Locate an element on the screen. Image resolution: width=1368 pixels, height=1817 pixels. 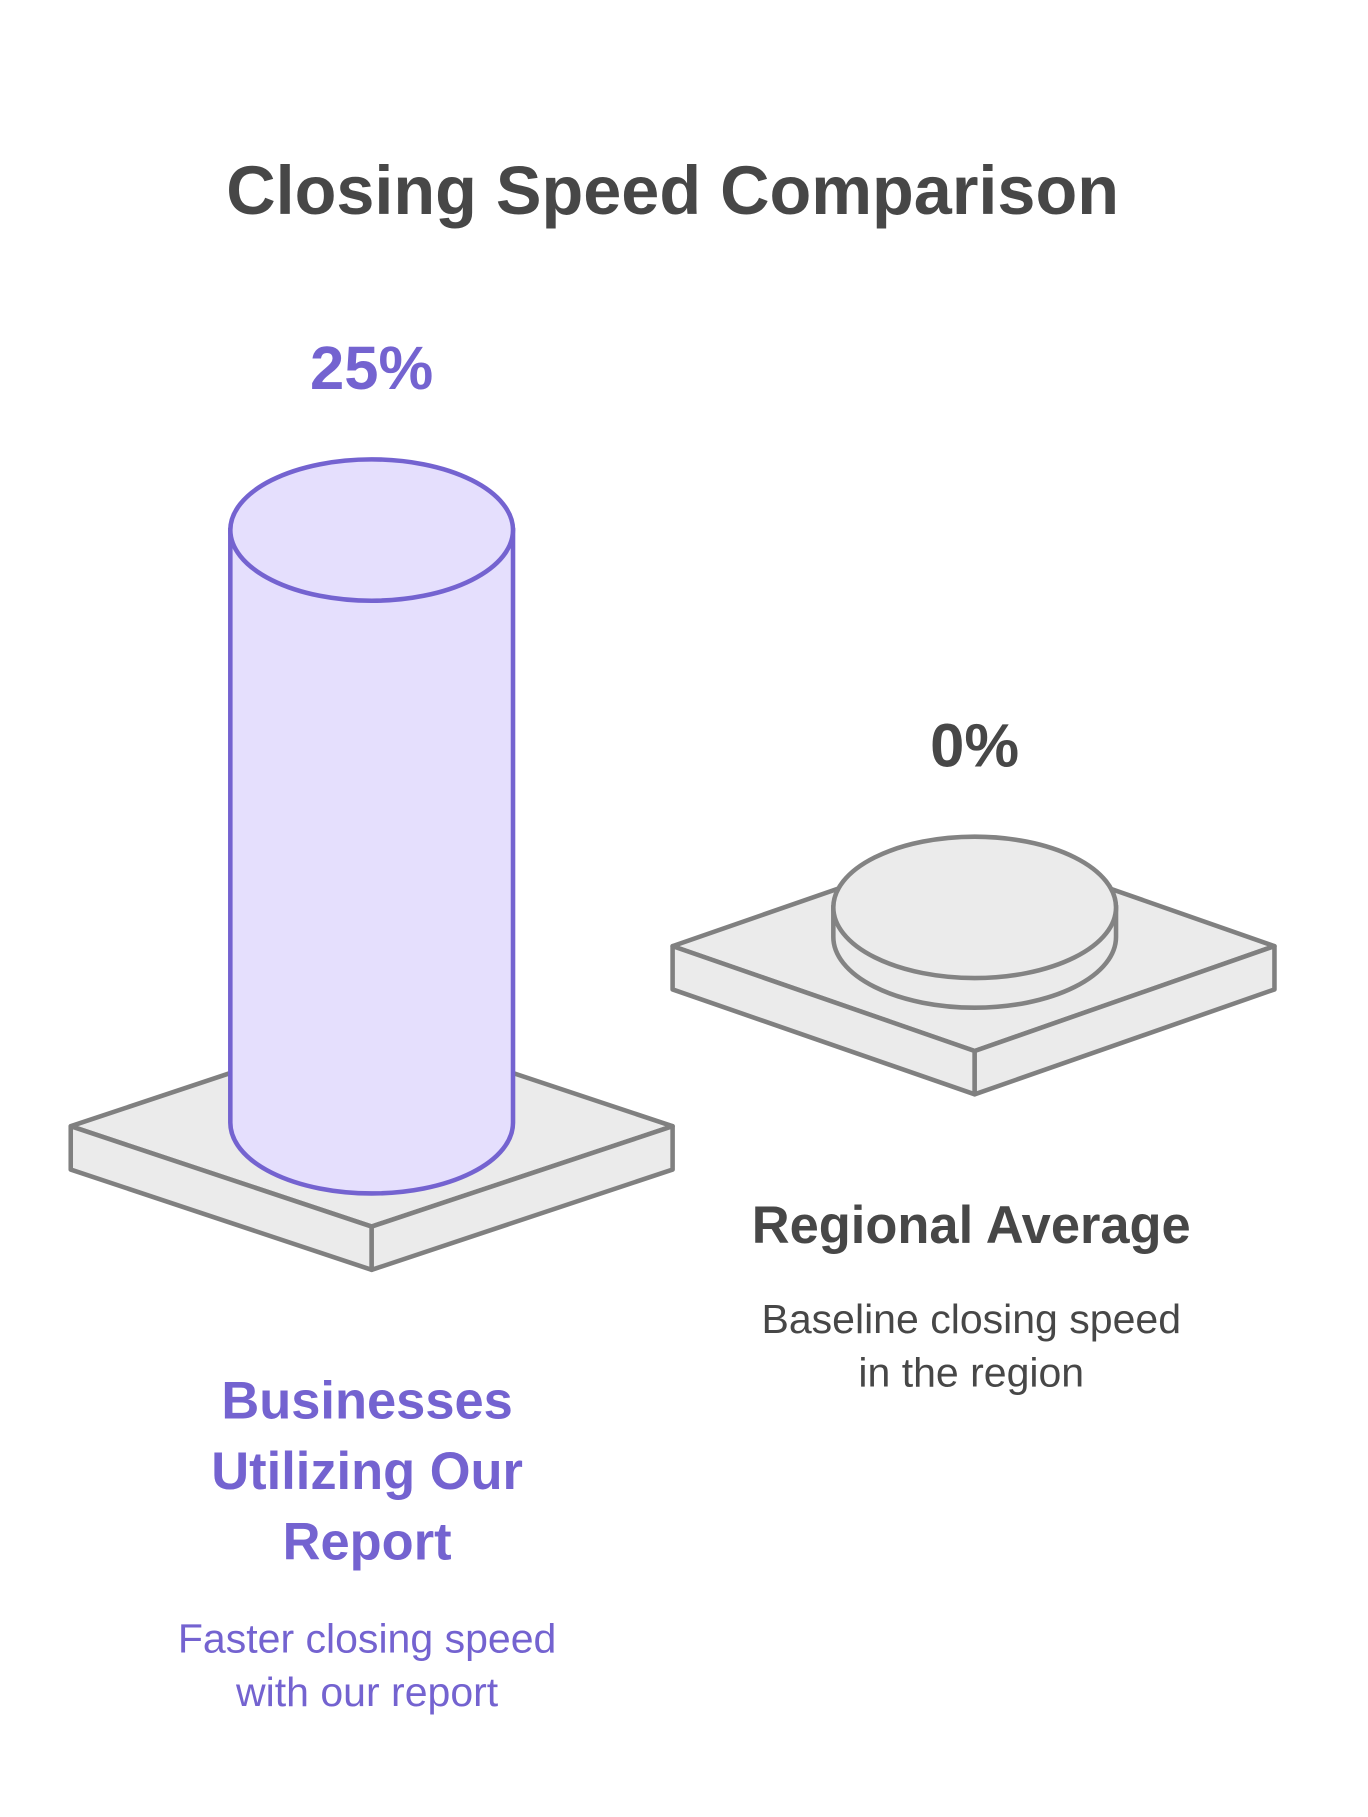
value-label: 0% is located at coordinates (974, 745).